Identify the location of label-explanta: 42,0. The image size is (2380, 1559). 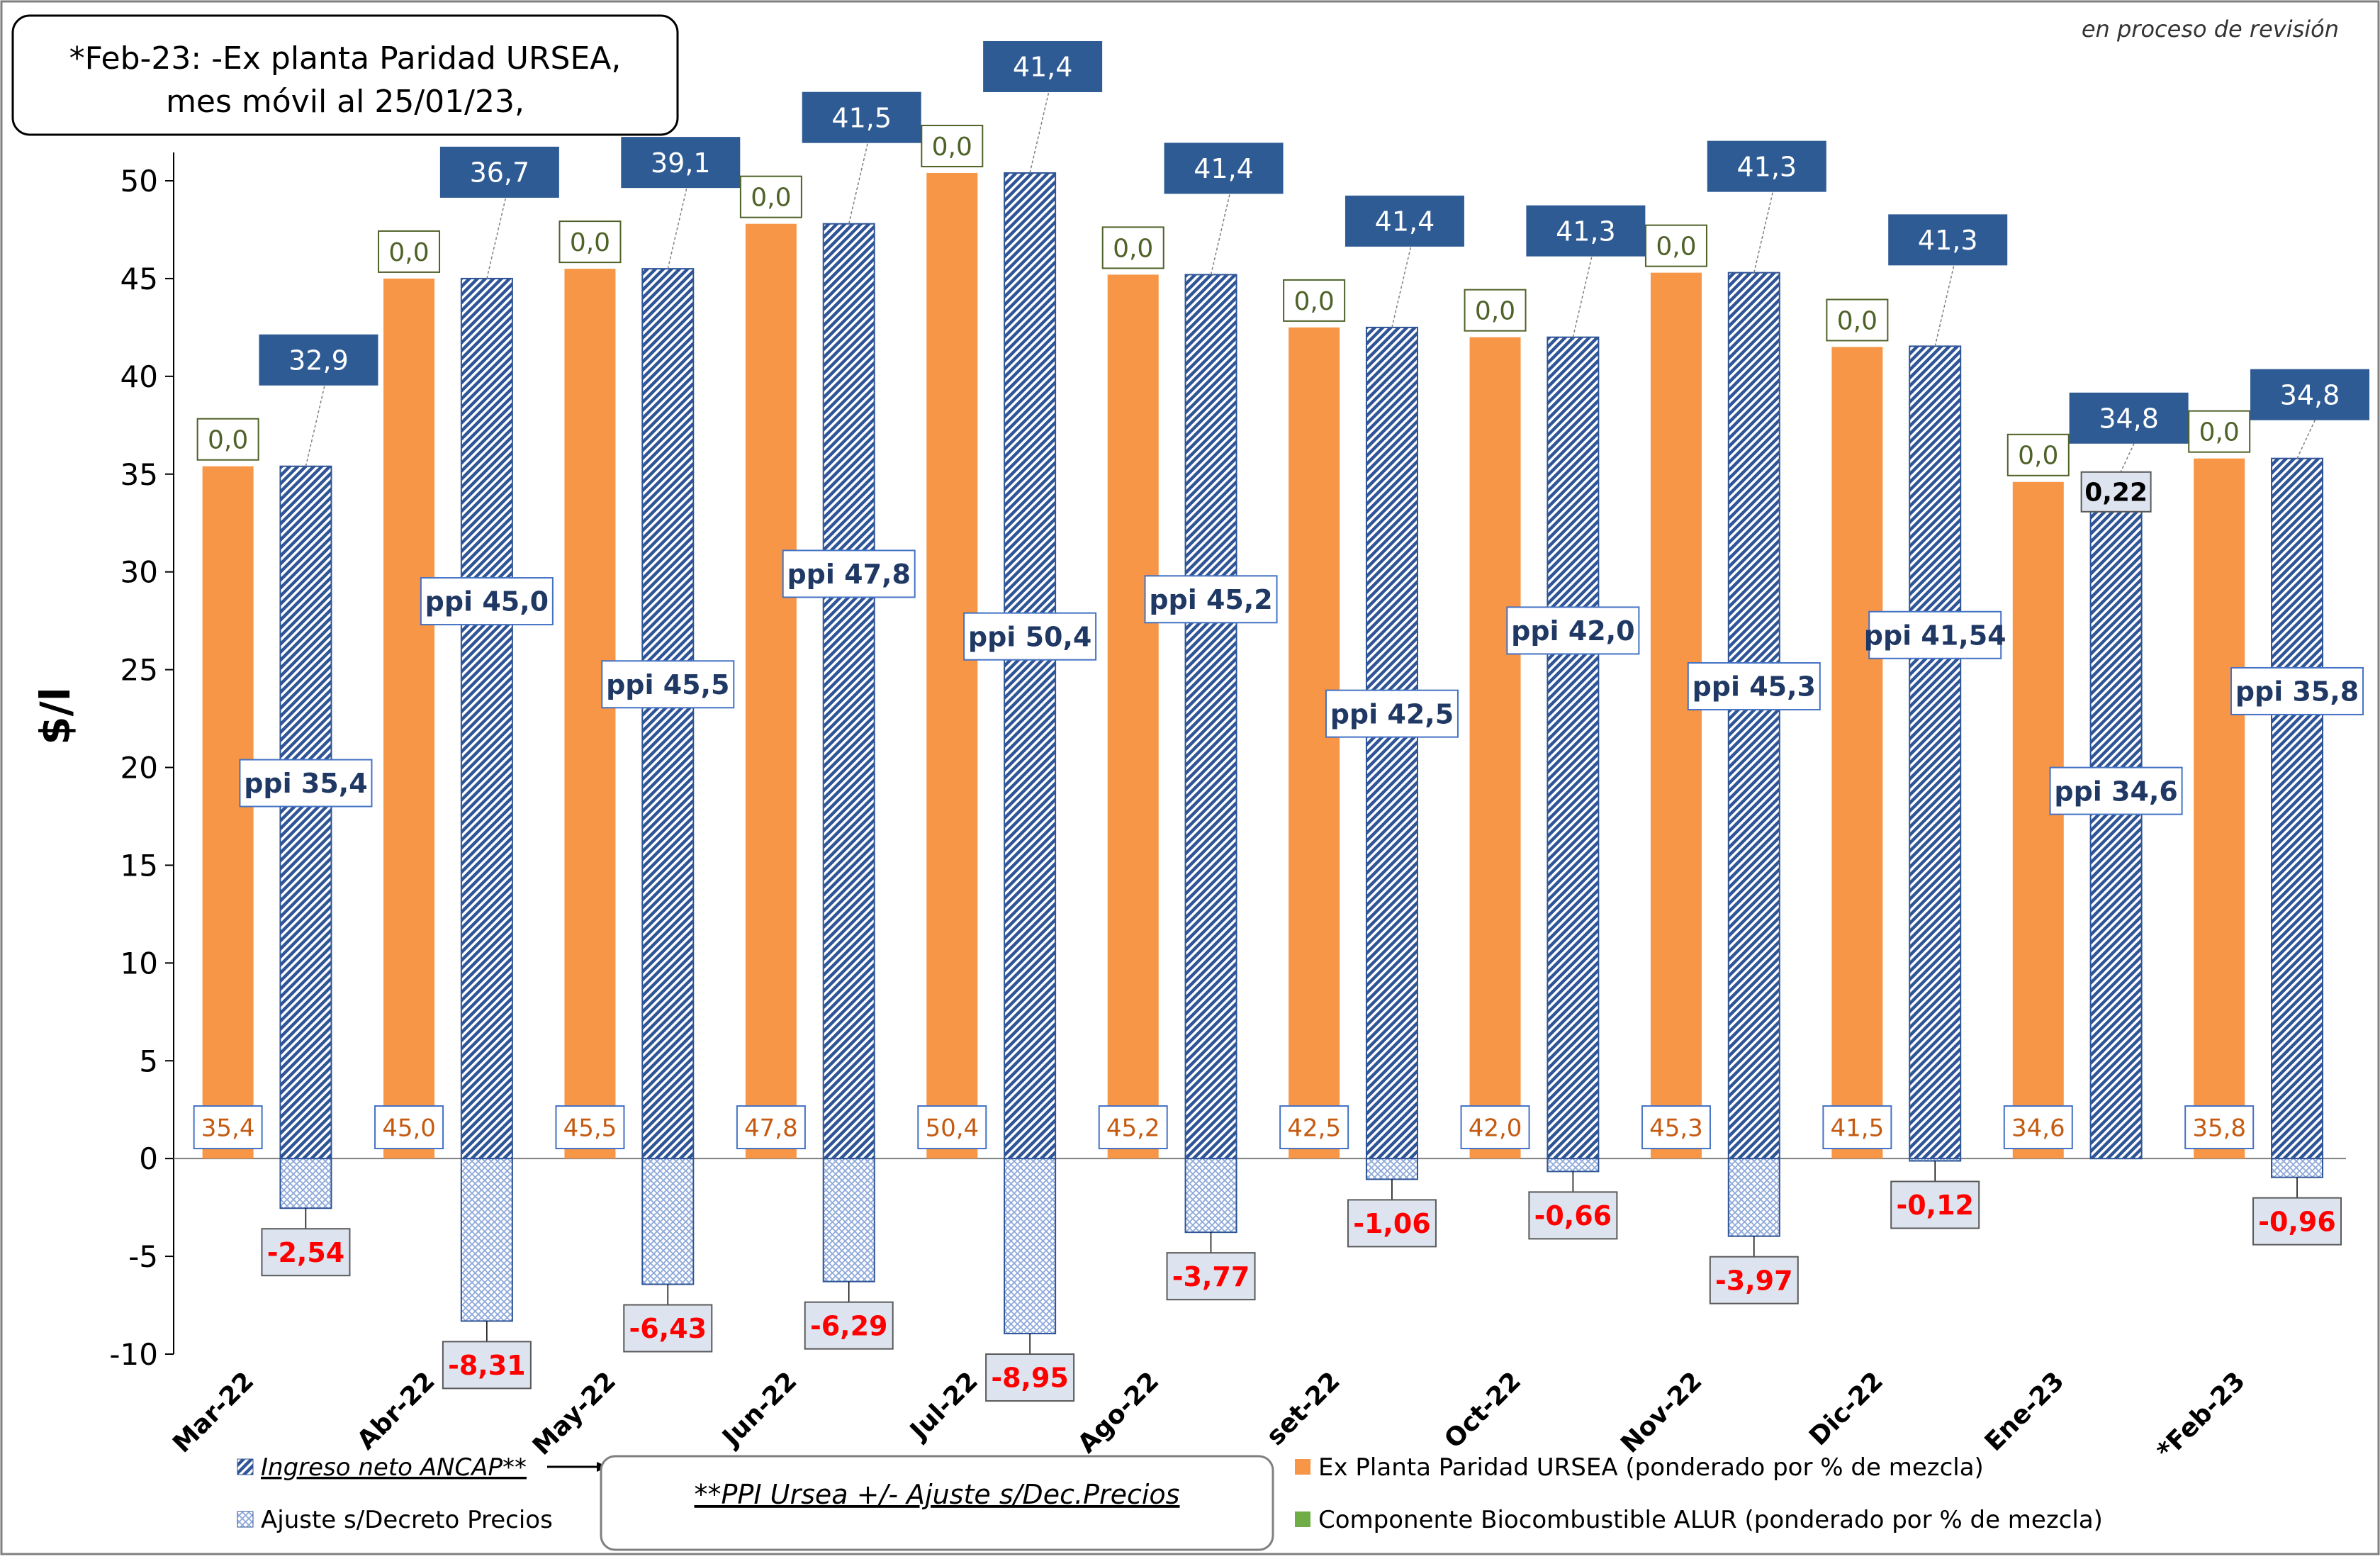
(1495, 1127).